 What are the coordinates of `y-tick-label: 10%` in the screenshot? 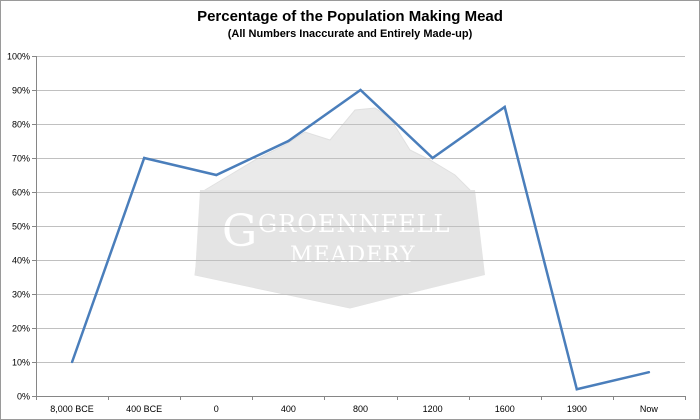 It's located at (21, 363).